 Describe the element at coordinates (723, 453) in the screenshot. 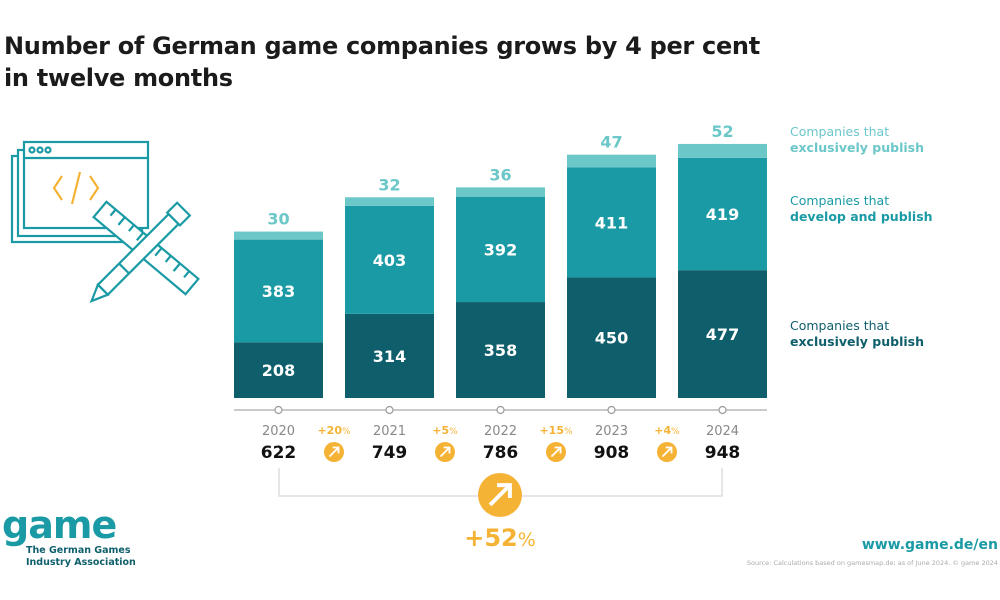

I see `total-label: 948` at that location.